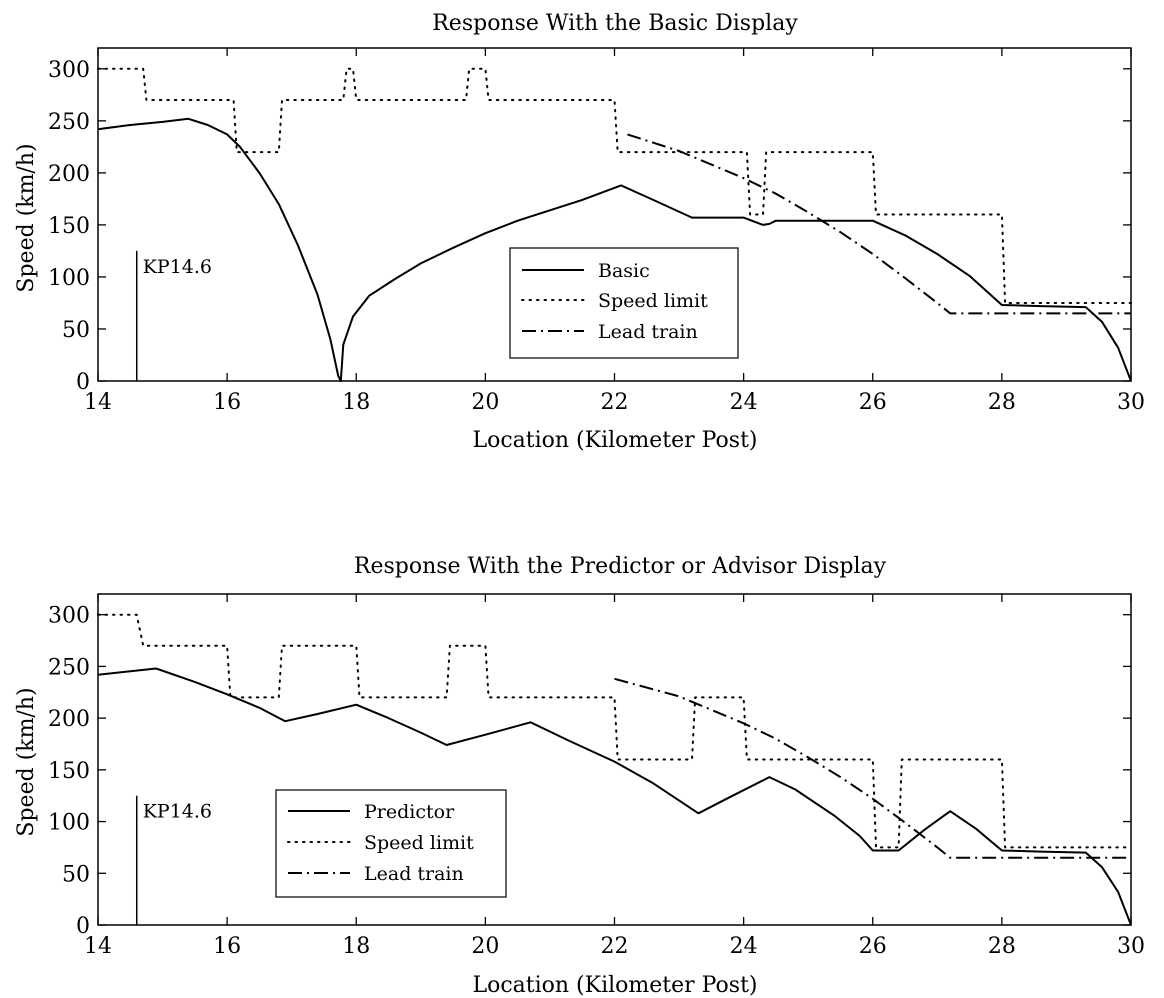 This screenshot has height=998, width=1164. I want to click on legend: Basic Speed limit Lead train, so click(624, 303).